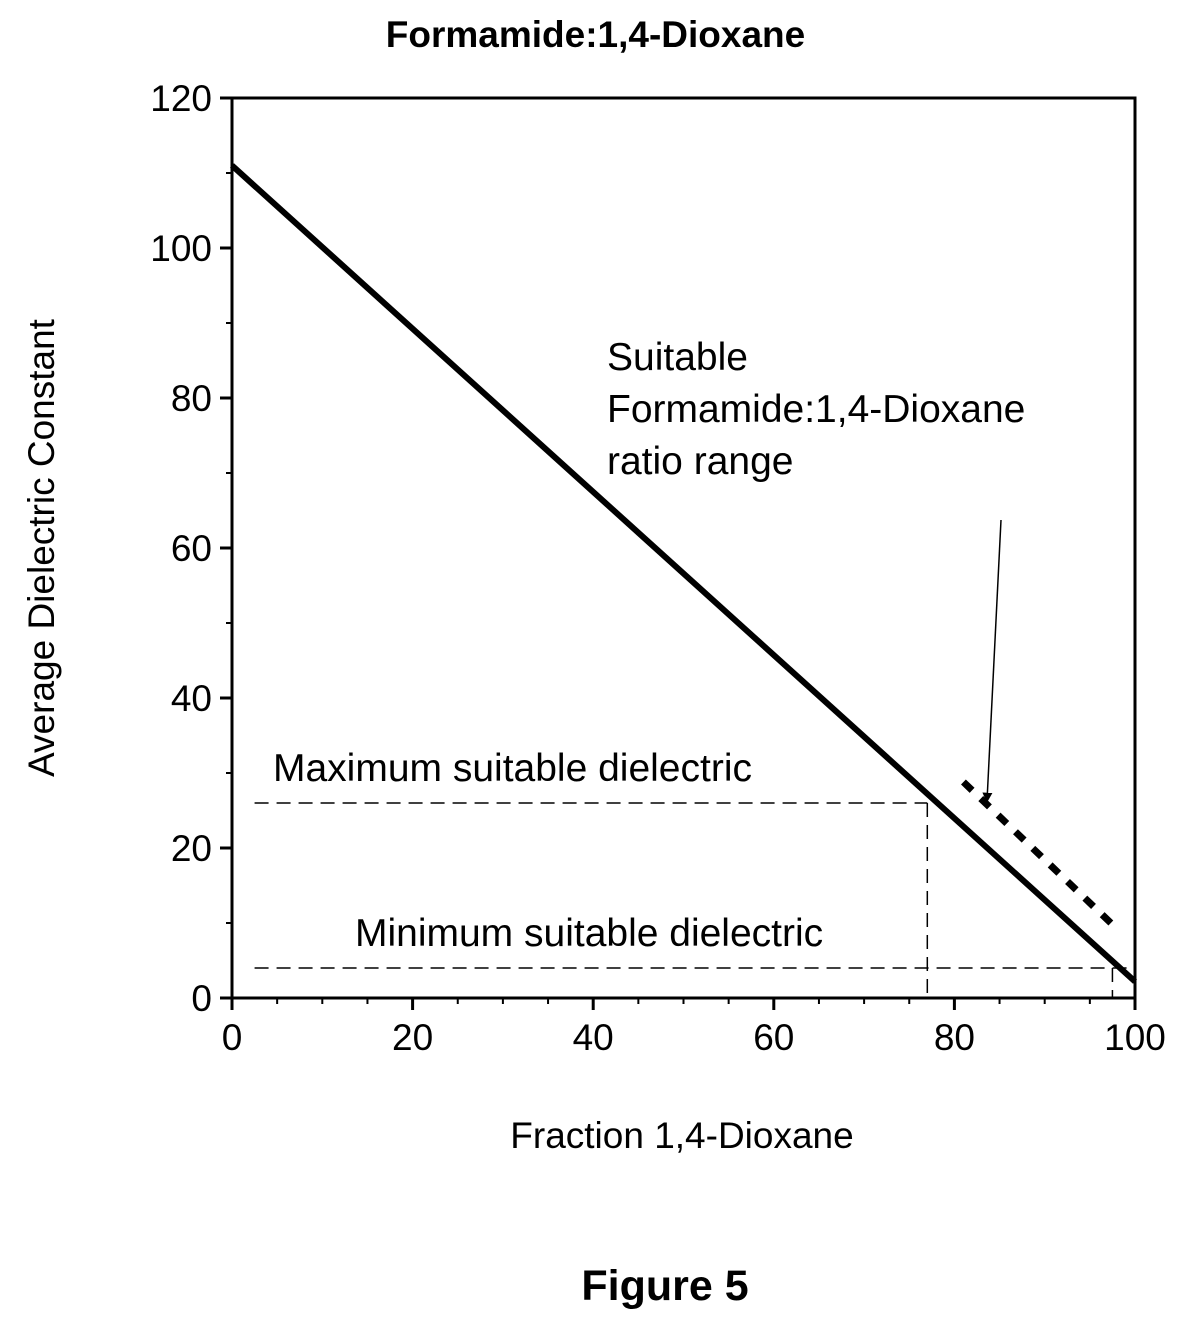  Describe the element at coordinates (191, 848) in the screenshot. I see `y-tick-label: 20` at that location.